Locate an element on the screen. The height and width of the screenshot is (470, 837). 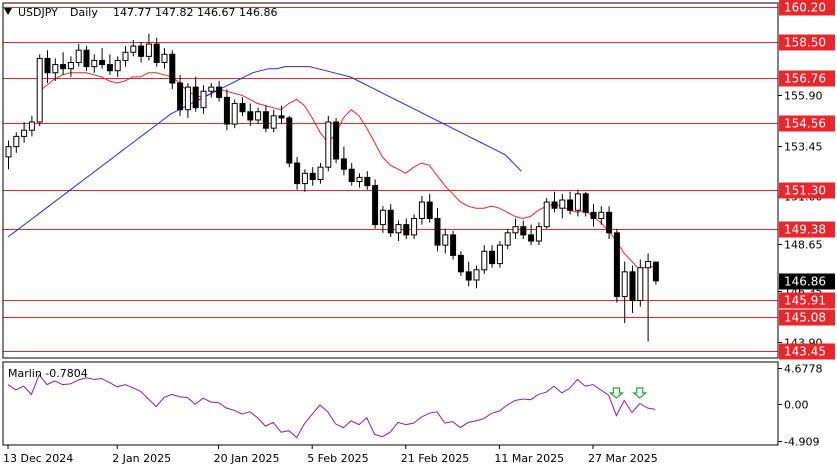
level-label: 145.91 is located at coordinates (807, 300).